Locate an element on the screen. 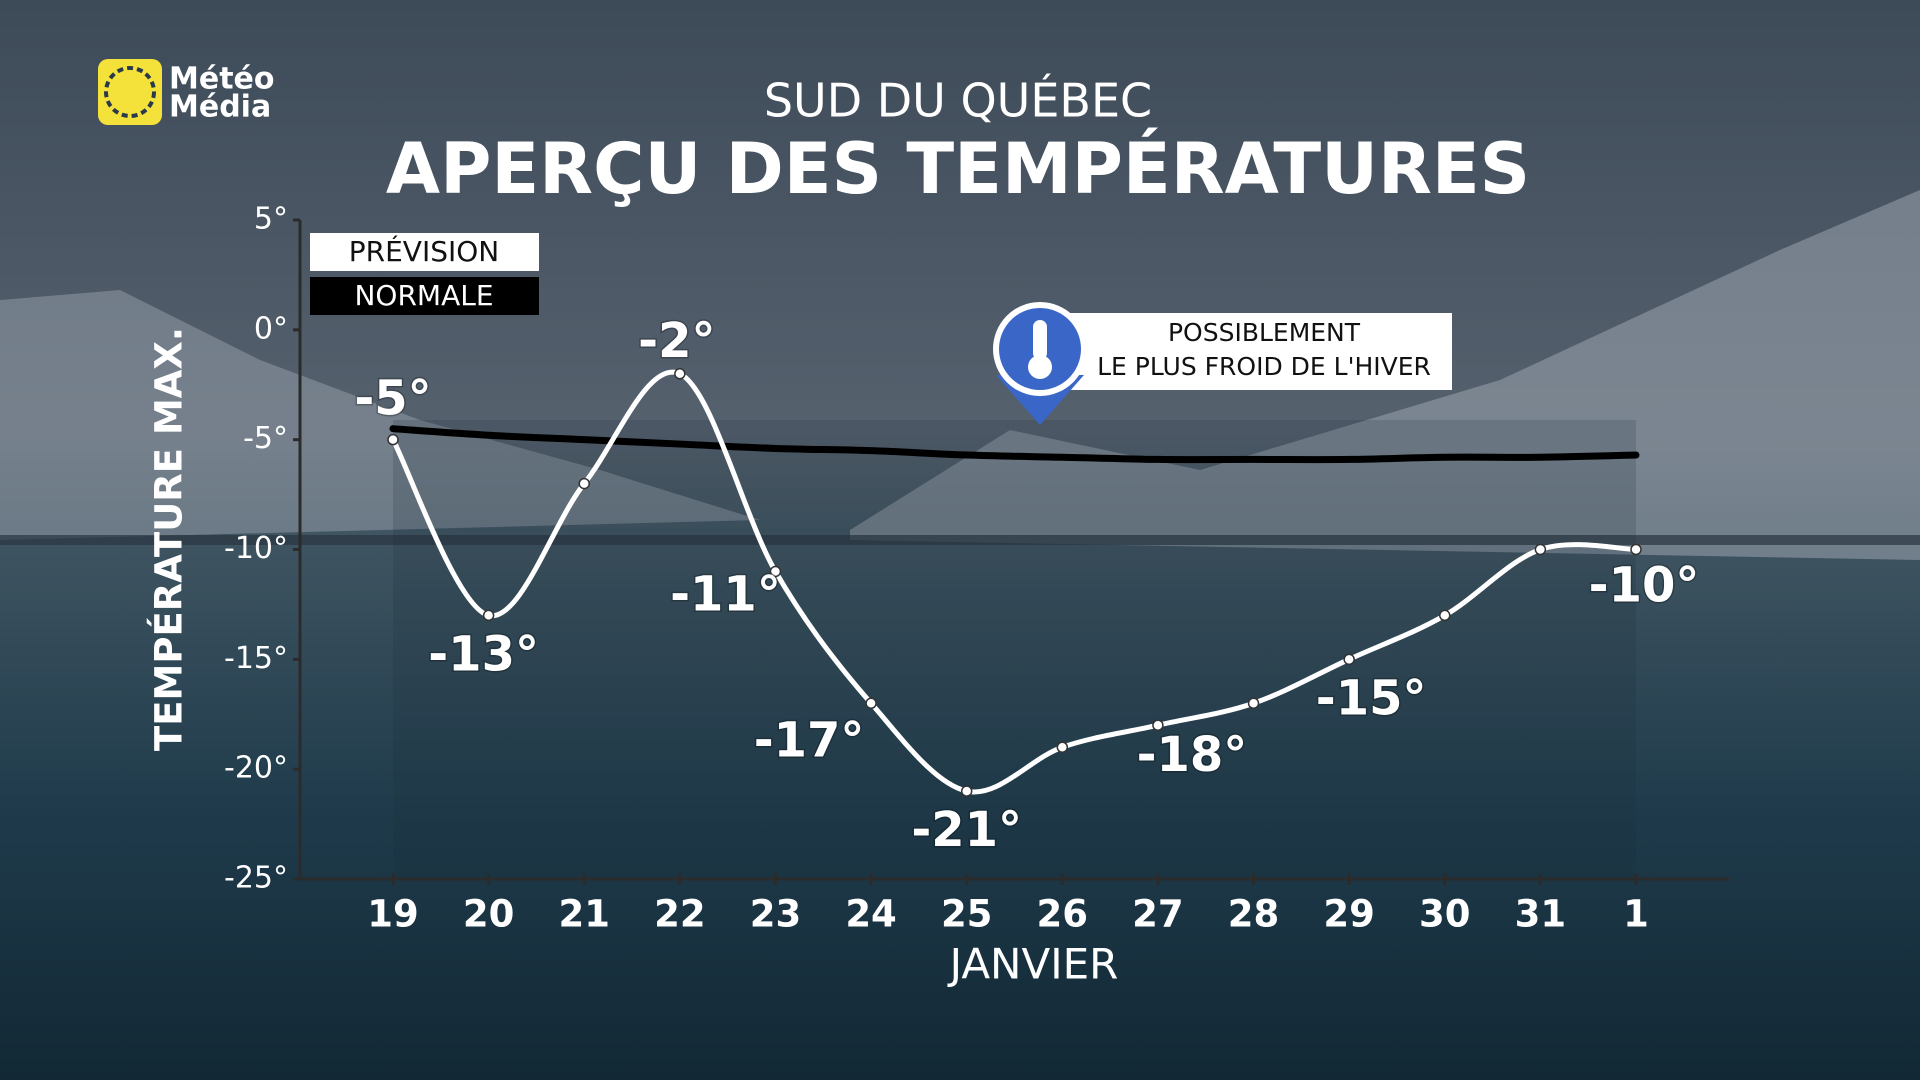  legend-label: NORMALE is located at coordinates (423, 295).